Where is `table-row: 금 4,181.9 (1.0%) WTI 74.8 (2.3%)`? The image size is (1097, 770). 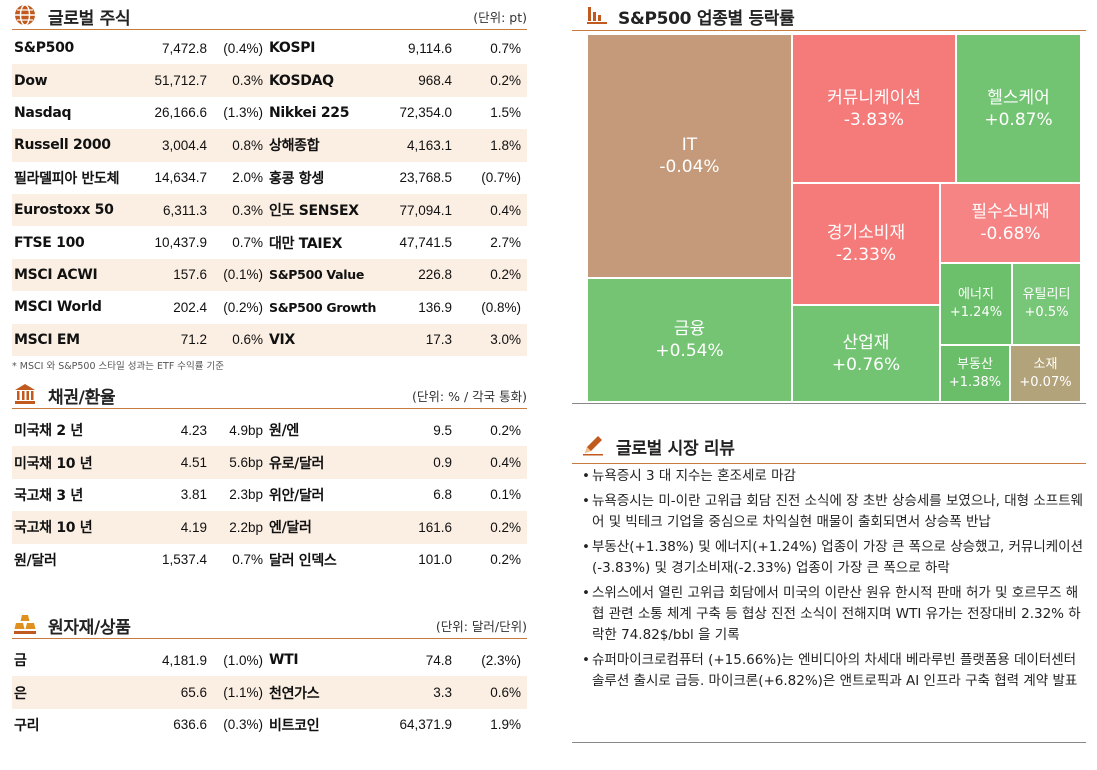
table-row: 금 4,181.9 (1.0%) WTI 74.8 (2.3%) is located at coordinates (269, 660).